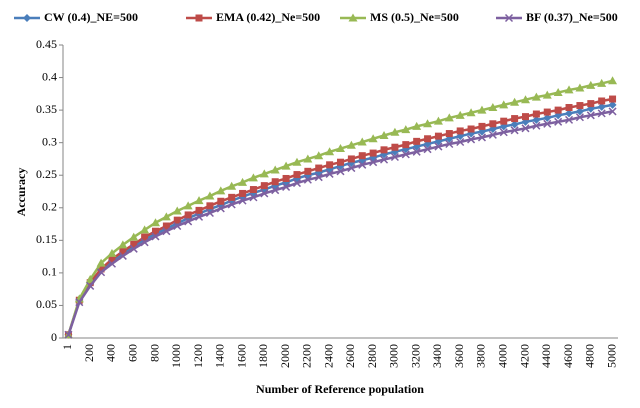 The image size is (640, 408). Describe the element at coordinates (437, 356) in the screenshot. I see `x-tick-label: 3400` at that location.